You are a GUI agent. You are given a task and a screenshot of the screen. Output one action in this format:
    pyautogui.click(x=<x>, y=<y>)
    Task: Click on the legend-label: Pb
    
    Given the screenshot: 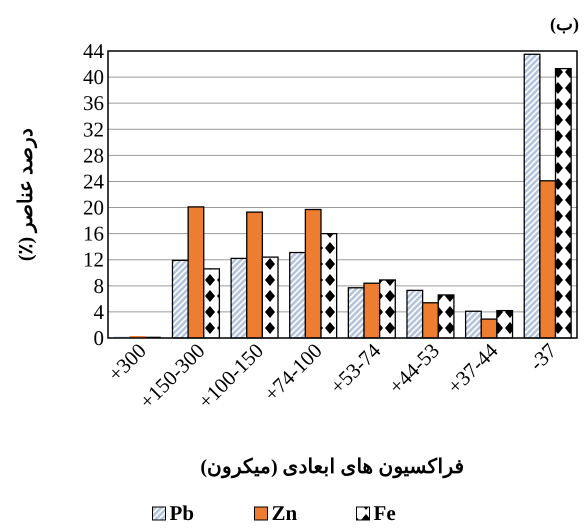 What is the action you would take?
    pyautogui.click(x=182, y=513)
    